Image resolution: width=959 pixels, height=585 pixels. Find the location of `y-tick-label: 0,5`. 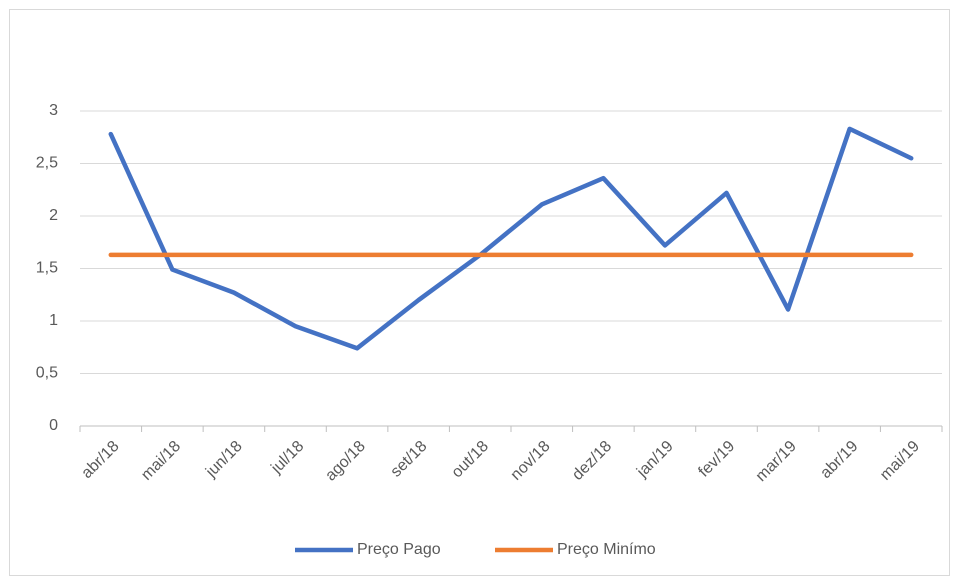

y-tick-label: 0,5 is located at coordinates (47, 373).